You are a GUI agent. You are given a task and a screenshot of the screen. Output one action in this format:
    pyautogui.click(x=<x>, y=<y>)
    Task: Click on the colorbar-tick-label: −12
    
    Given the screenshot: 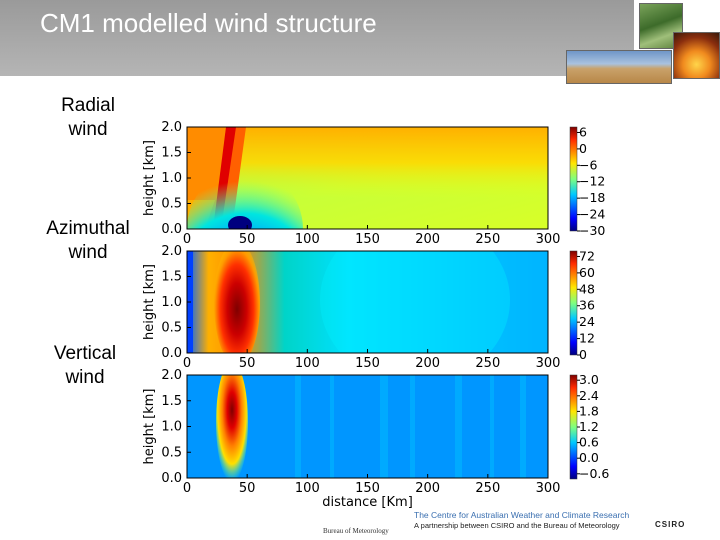 What is the action you would take?
    pyautogui.click(x=592, y=181)
    